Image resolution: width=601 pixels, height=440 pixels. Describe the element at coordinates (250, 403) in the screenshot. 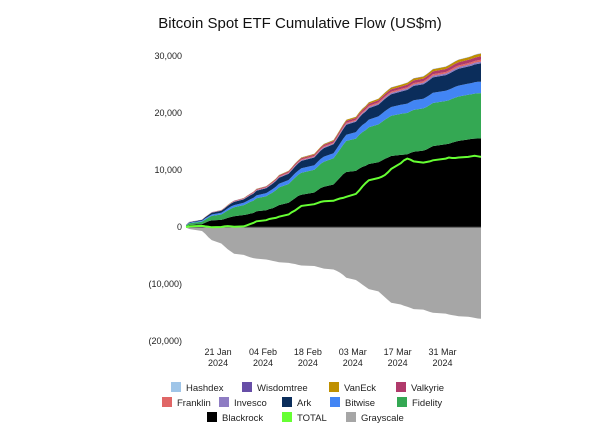

I see `legend-label: Invesco` at that location.